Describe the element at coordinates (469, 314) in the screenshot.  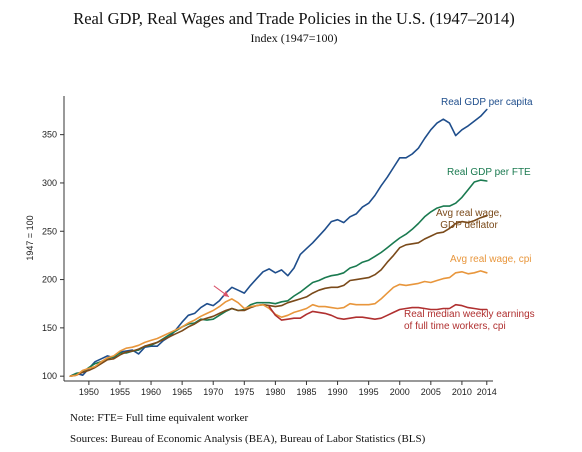
I see `series-label-4: Real median weekly earnings` at that location.